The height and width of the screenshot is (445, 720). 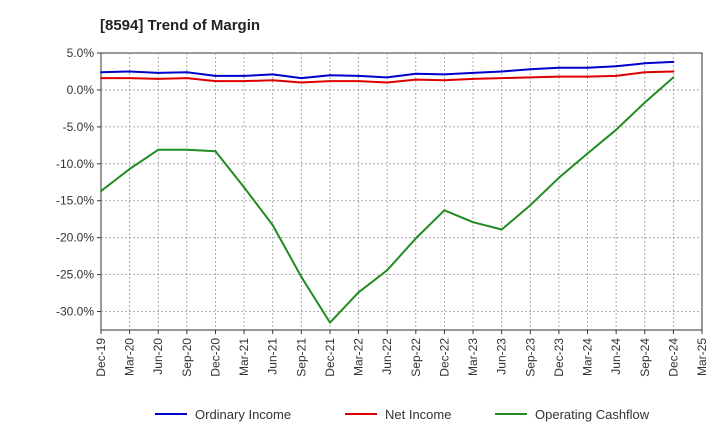 What do you see at coordinates (616, 356) in the screenshot?
I see `x-tick-label: Jun-24` at bounding box center [616, 356].